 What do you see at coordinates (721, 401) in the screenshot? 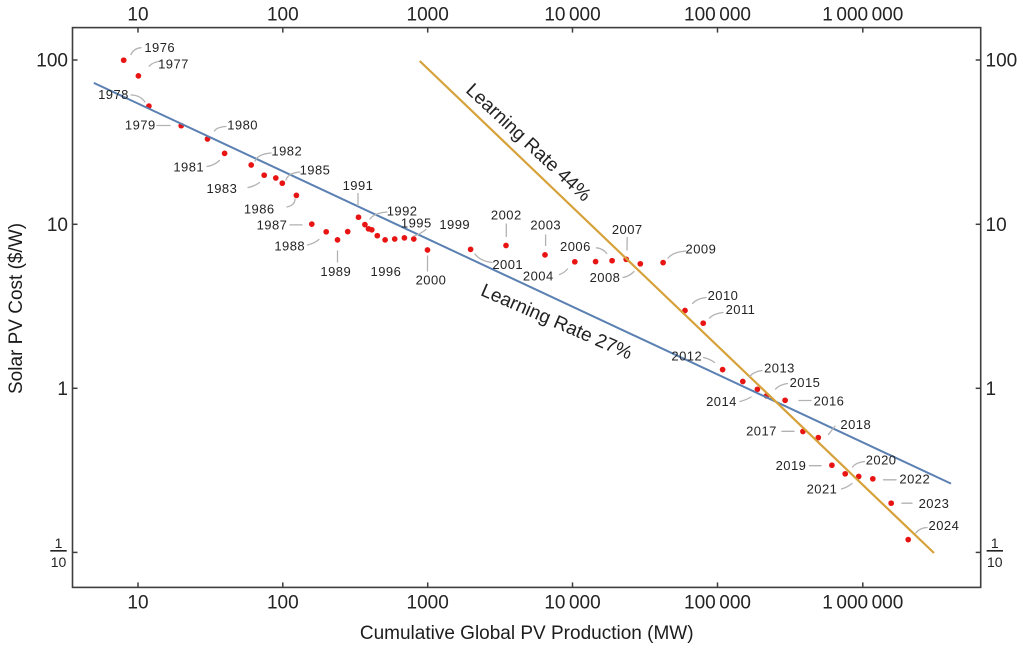
I see `svg-text: 2014` at bounding box center [721, 401].